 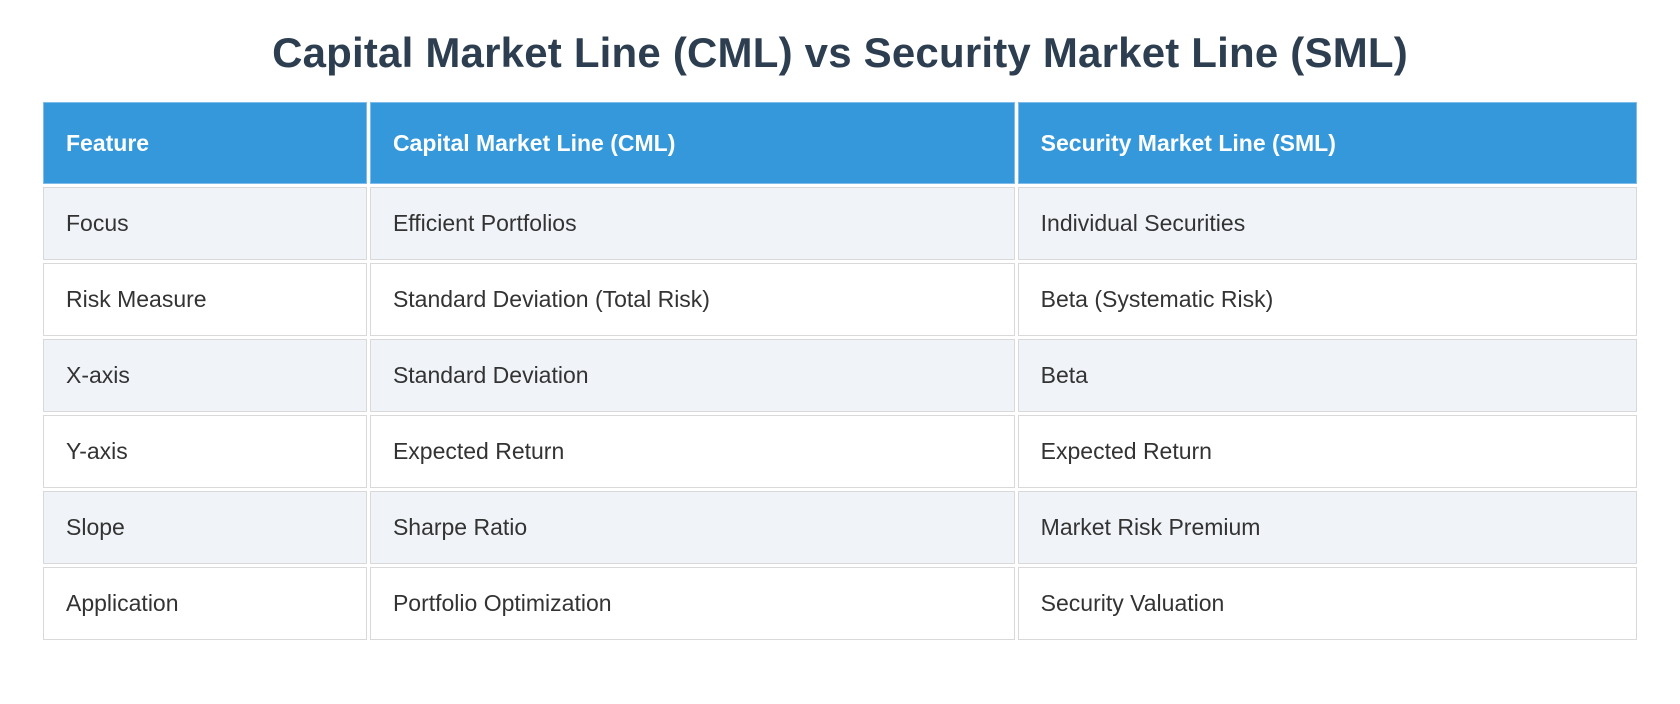 I want to click on column-header-feature: Feature, so click(x=205, y=143).